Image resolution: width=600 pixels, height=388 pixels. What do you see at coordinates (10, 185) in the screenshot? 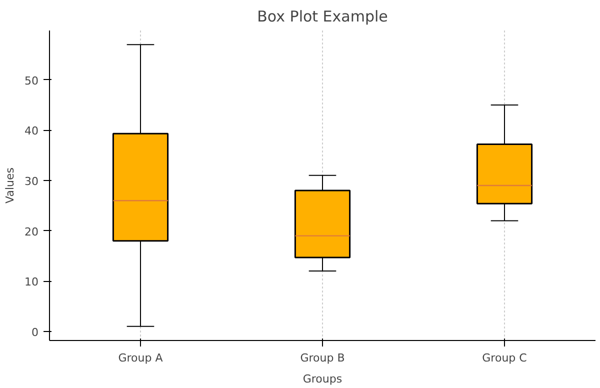
I see `y-axis-title: Values` at bounding box center [10, 185].